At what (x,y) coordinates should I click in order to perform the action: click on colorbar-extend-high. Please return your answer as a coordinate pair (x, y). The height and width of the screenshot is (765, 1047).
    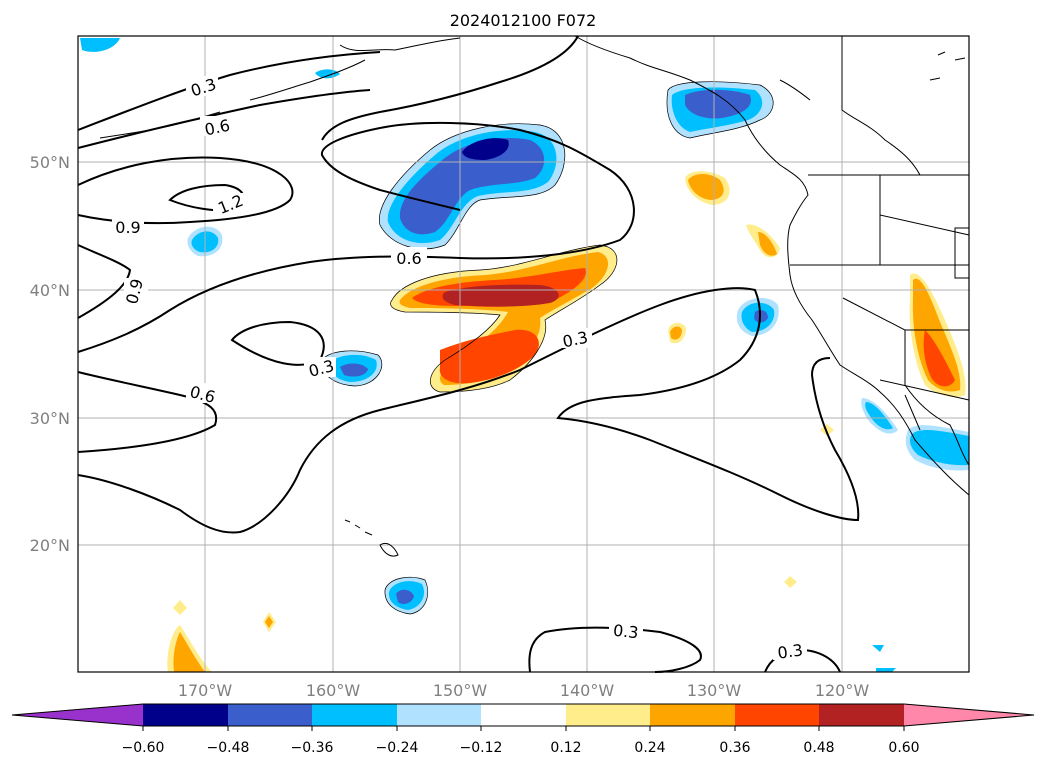
    Looking at the image, I should click on (969, 715).